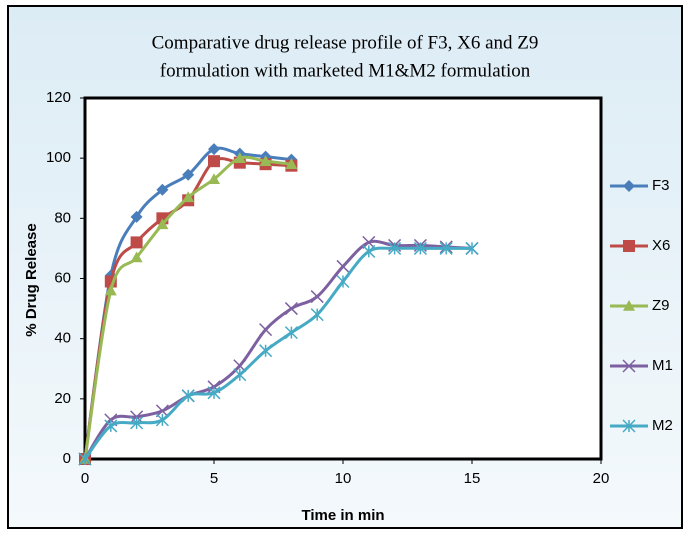 Image resolution: width=688 pixels, height=540 pixels. Describe the element at coordinates (661, 185) in the screenshot. I see `legend-label: F3` at that location.